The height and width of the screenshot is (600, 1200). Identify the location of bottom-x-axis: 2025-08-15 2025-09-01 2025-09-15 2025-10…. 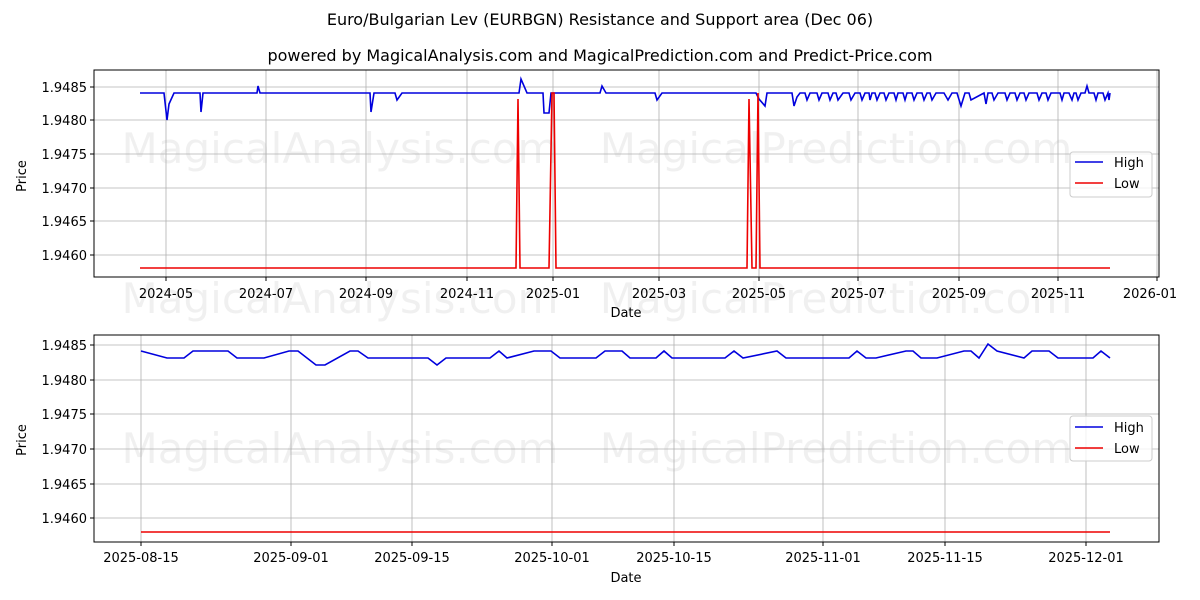
(613, 564).